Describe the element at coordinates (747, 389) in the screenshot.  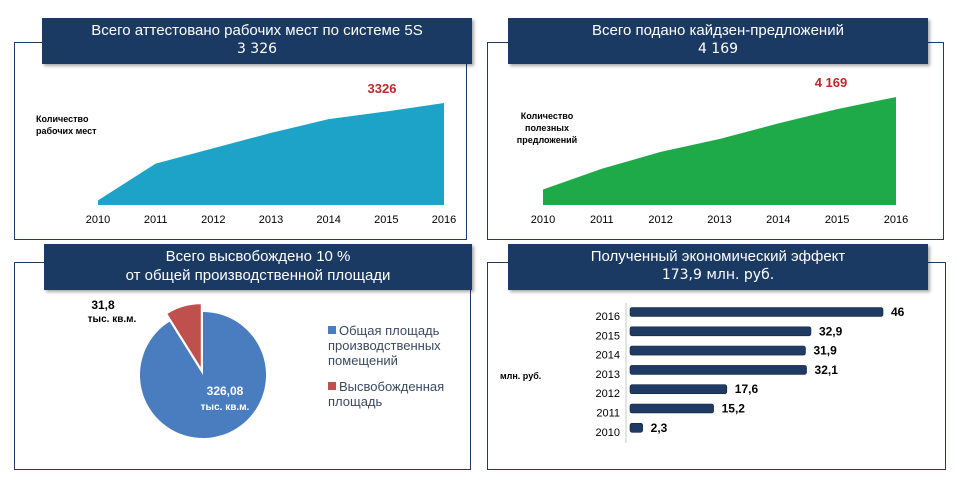
I see `data-label: 17,6` at that location.